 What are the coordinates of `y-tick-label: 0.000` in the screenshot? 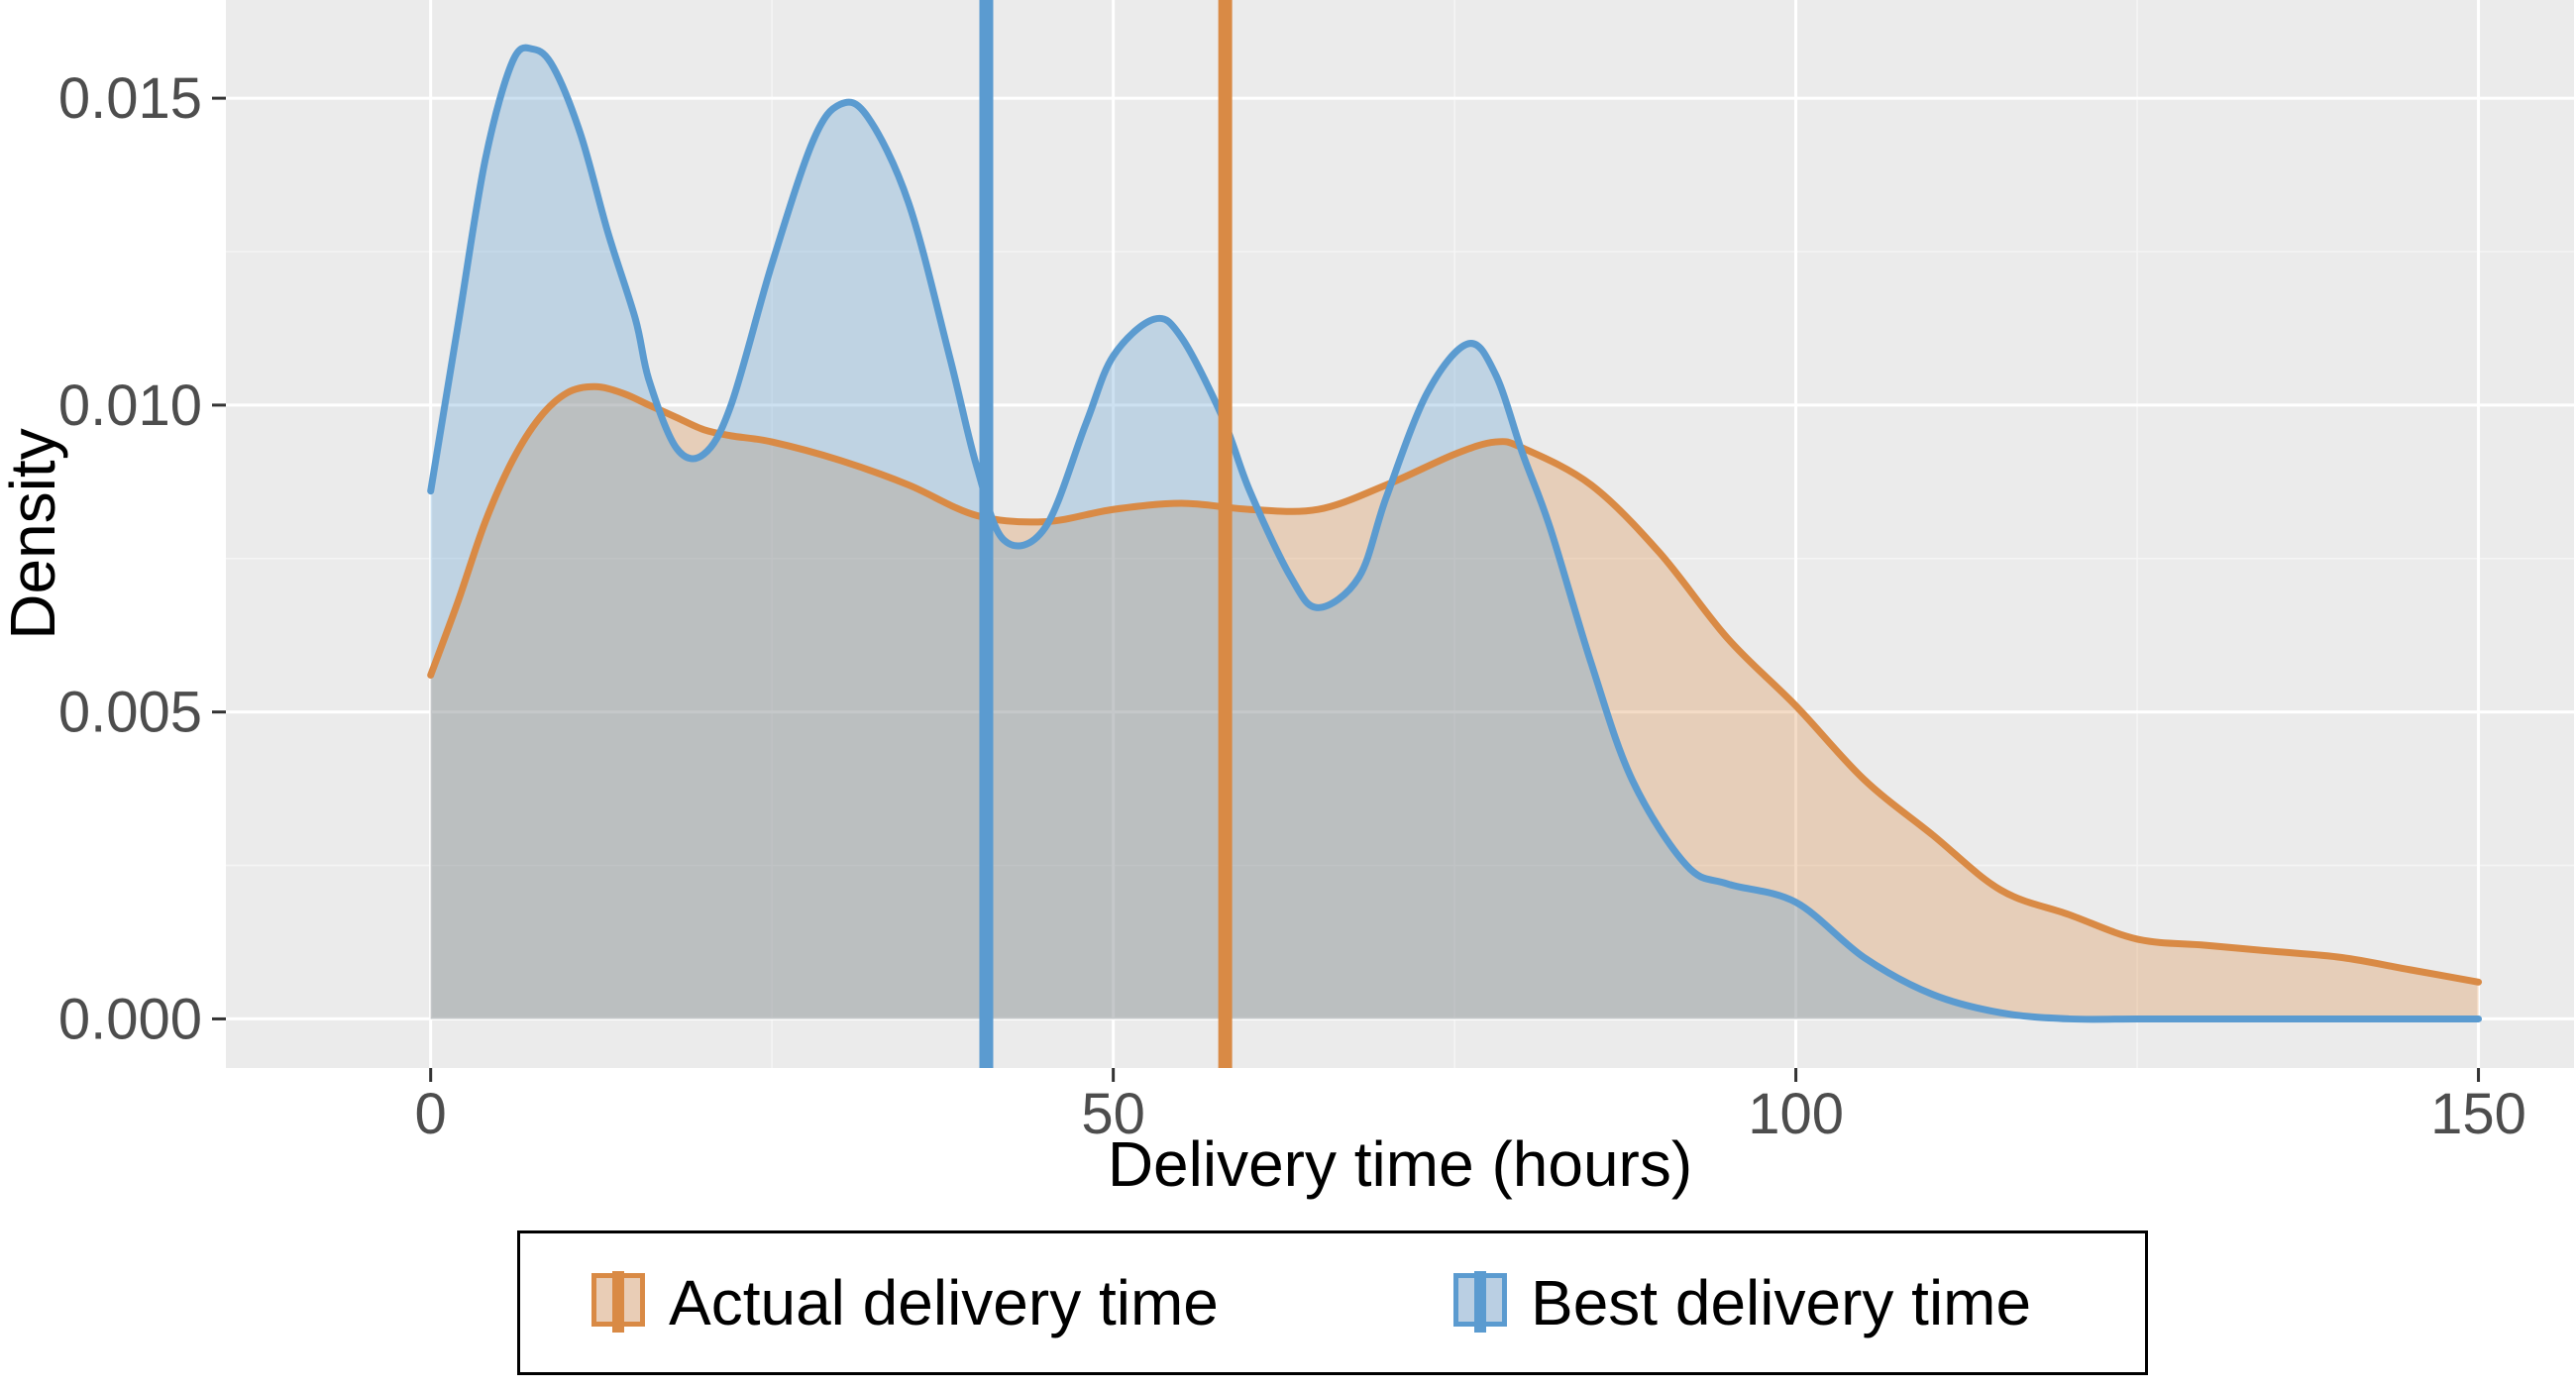 It's located at (130, 1019).